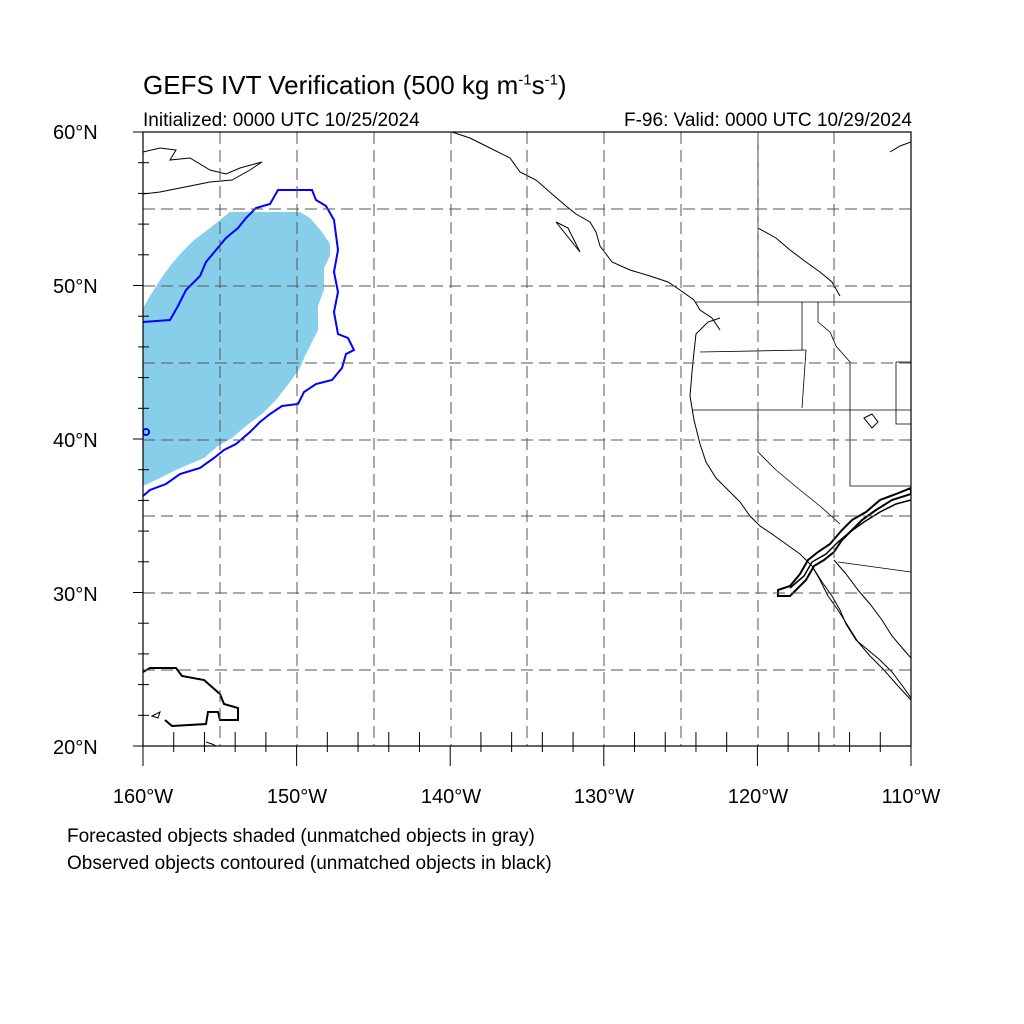  What do you see at coordinates (236, 349) in the screenshot?
I see `forecast-object-shaded` at bounding box center [236, 349].